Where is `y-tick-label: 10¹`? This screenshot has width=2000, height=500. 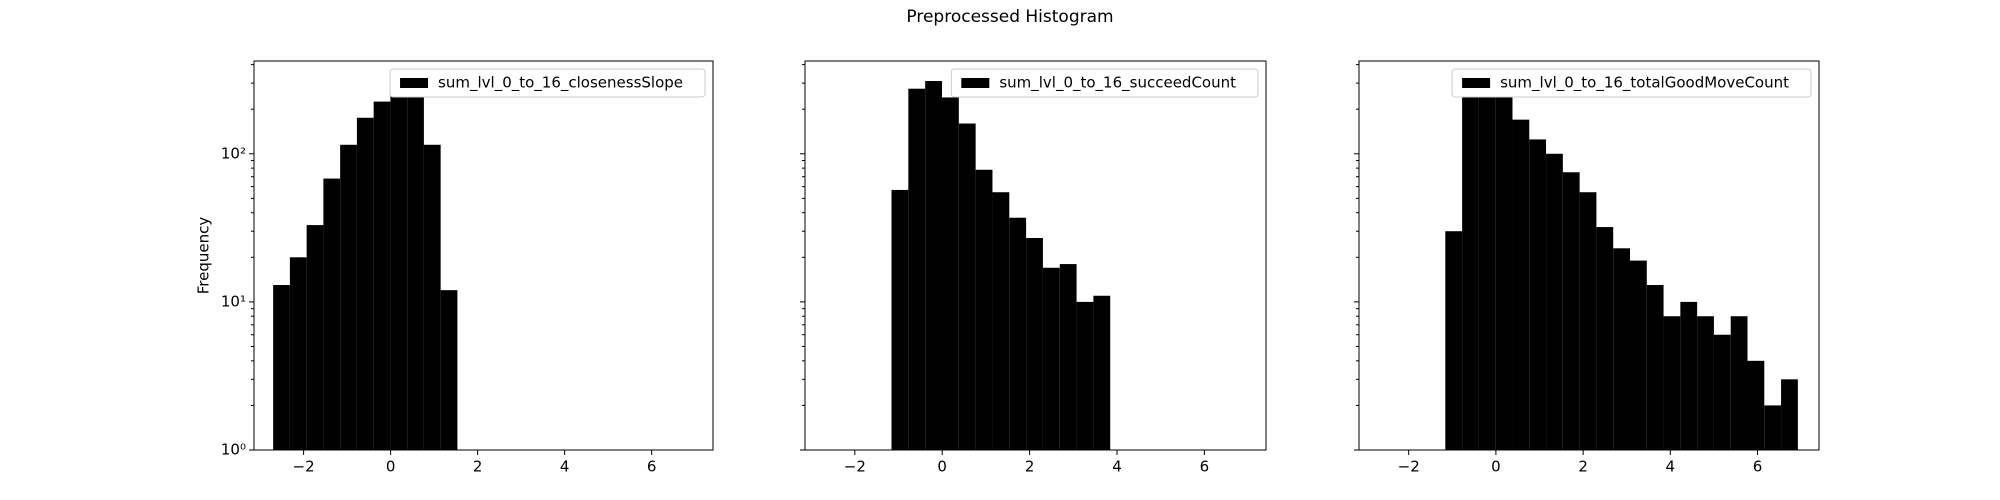
y-tick-label: 10¹ is located at coordinates (233, 301).